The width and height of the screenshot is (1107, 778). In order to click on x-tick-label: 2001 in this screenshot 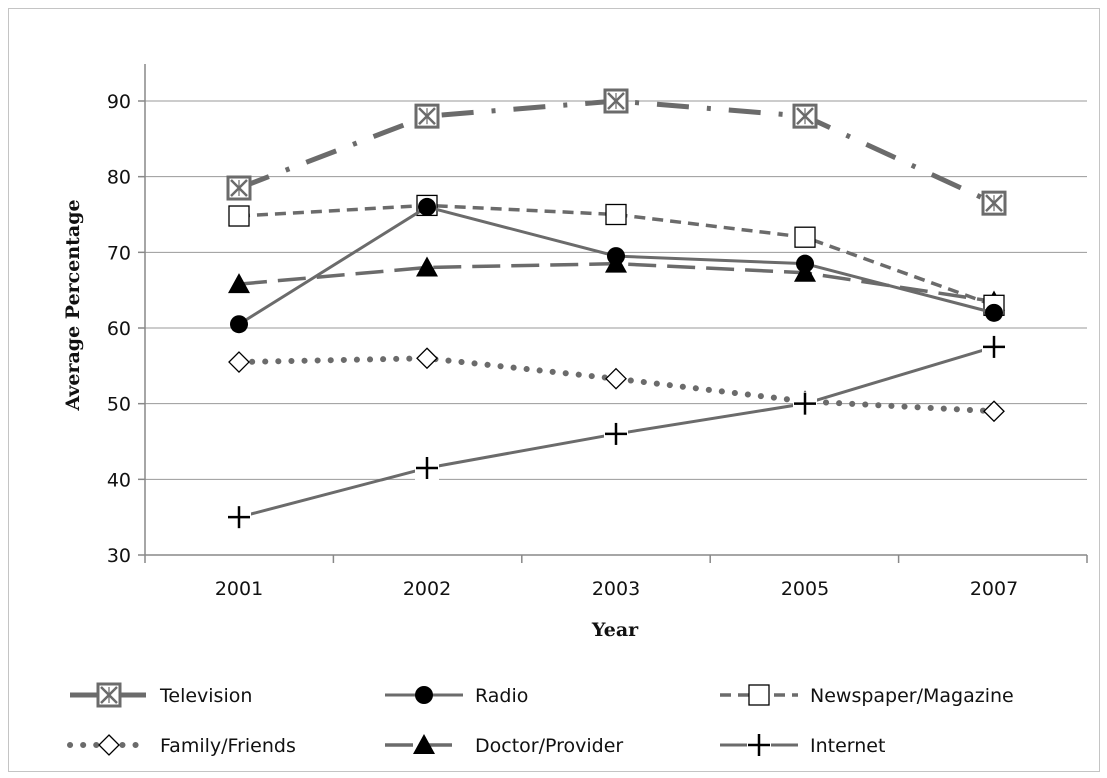, I will do `click(239, 589)`.